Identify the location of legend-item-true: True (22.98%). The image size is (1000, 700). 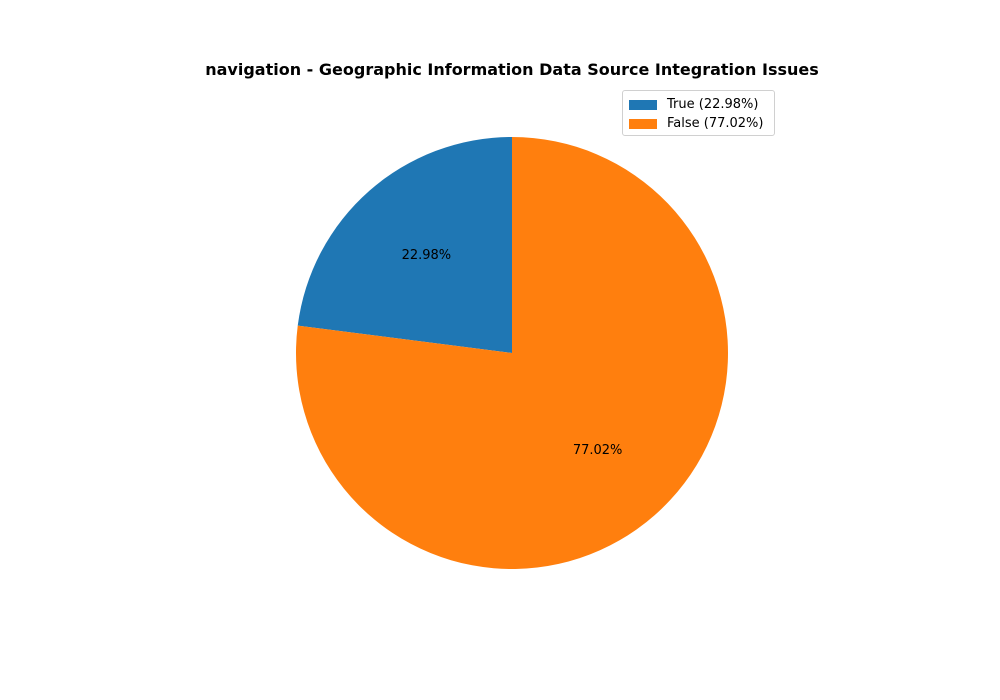
(701, 104).